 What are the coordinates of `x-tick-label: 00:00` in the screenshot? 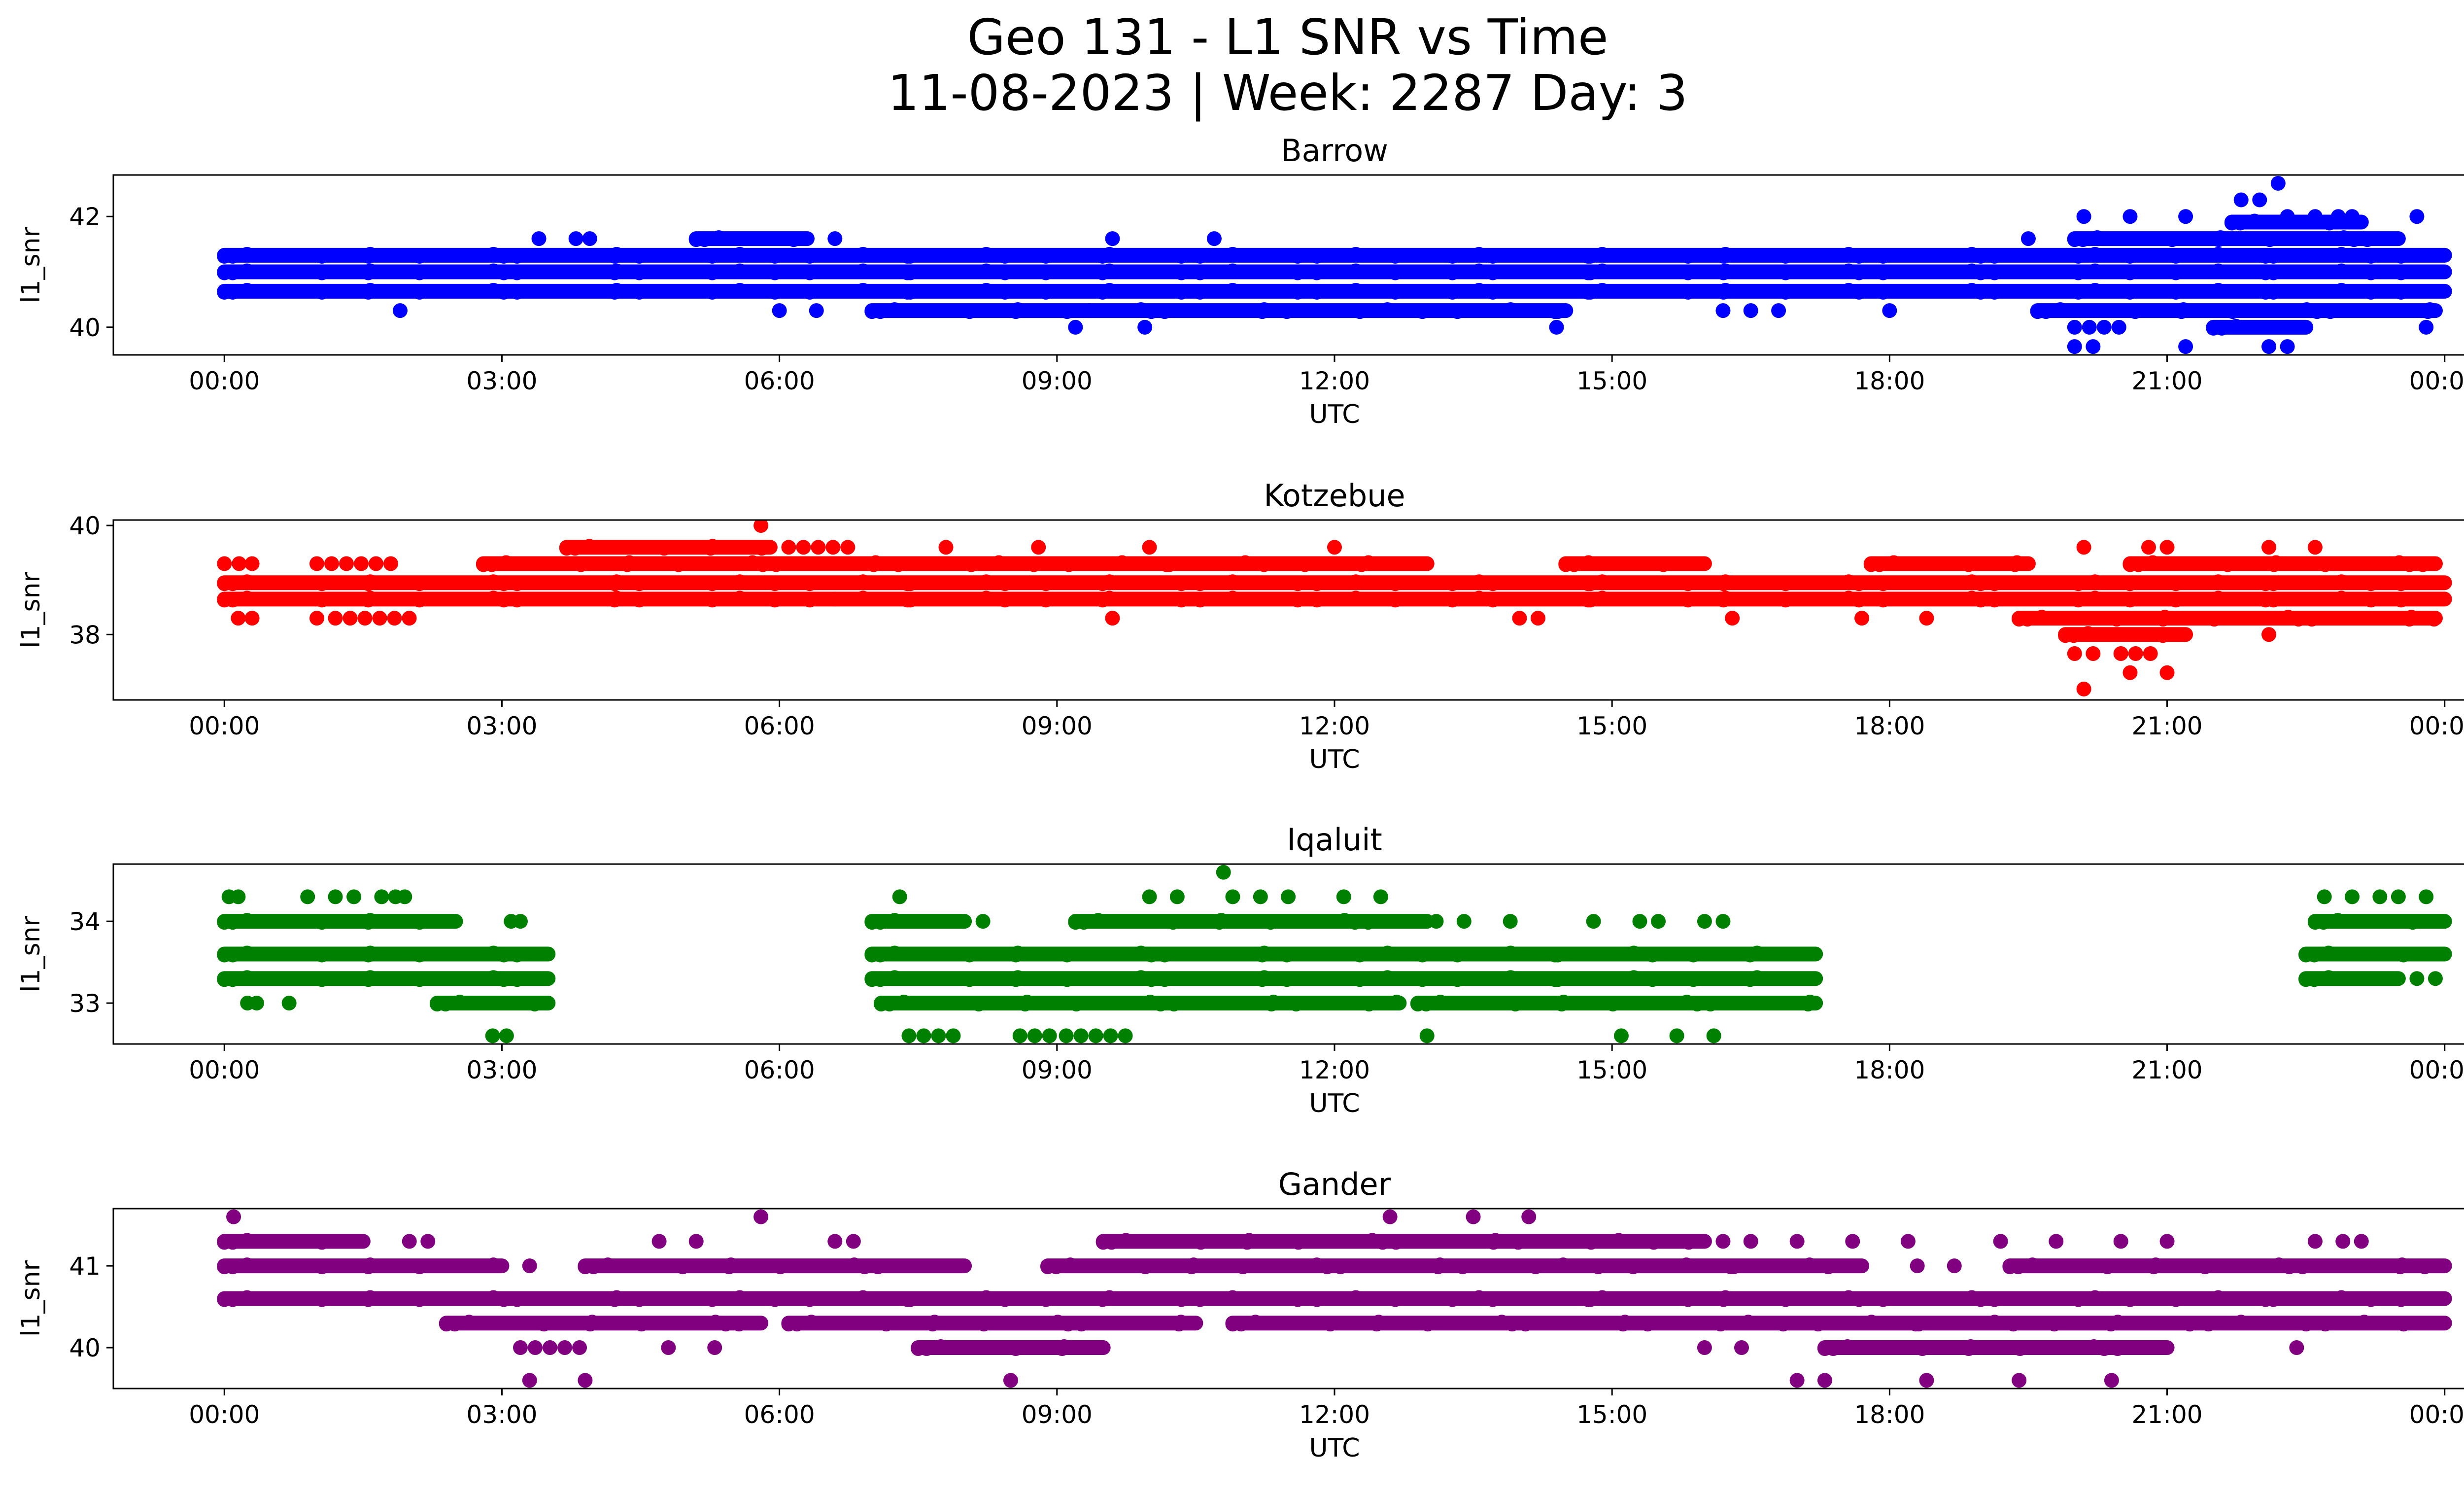 It's located at (2436, 381).